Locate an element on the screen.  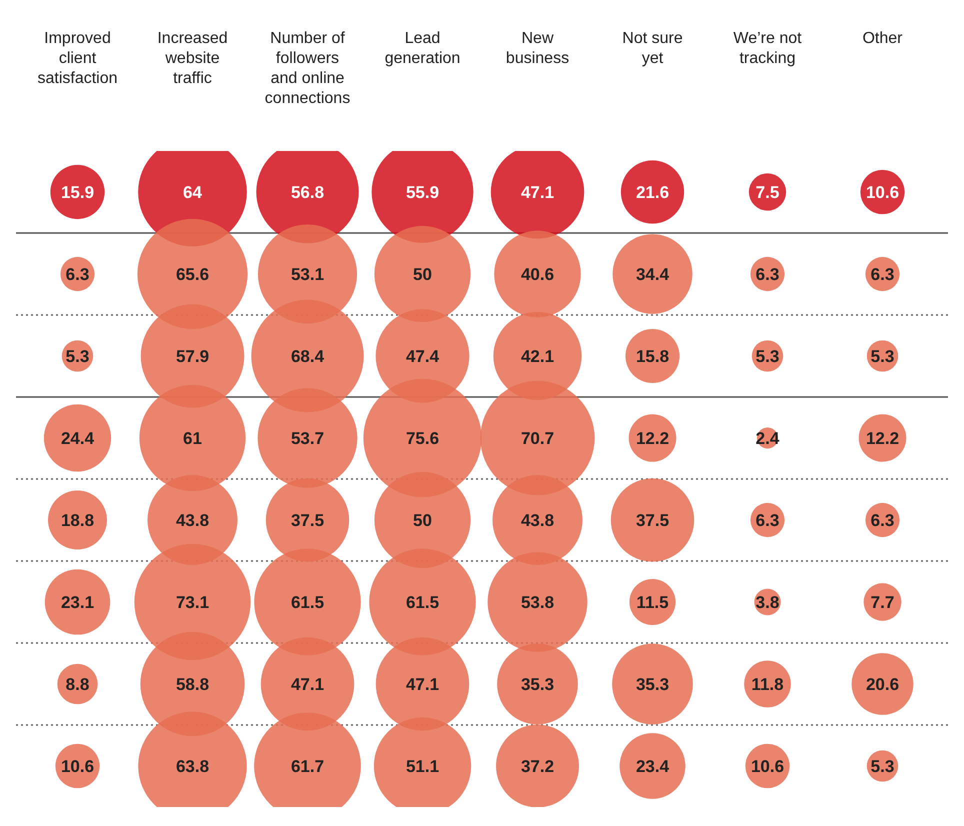
data-label: 61 is located at coordinates (192, 438).